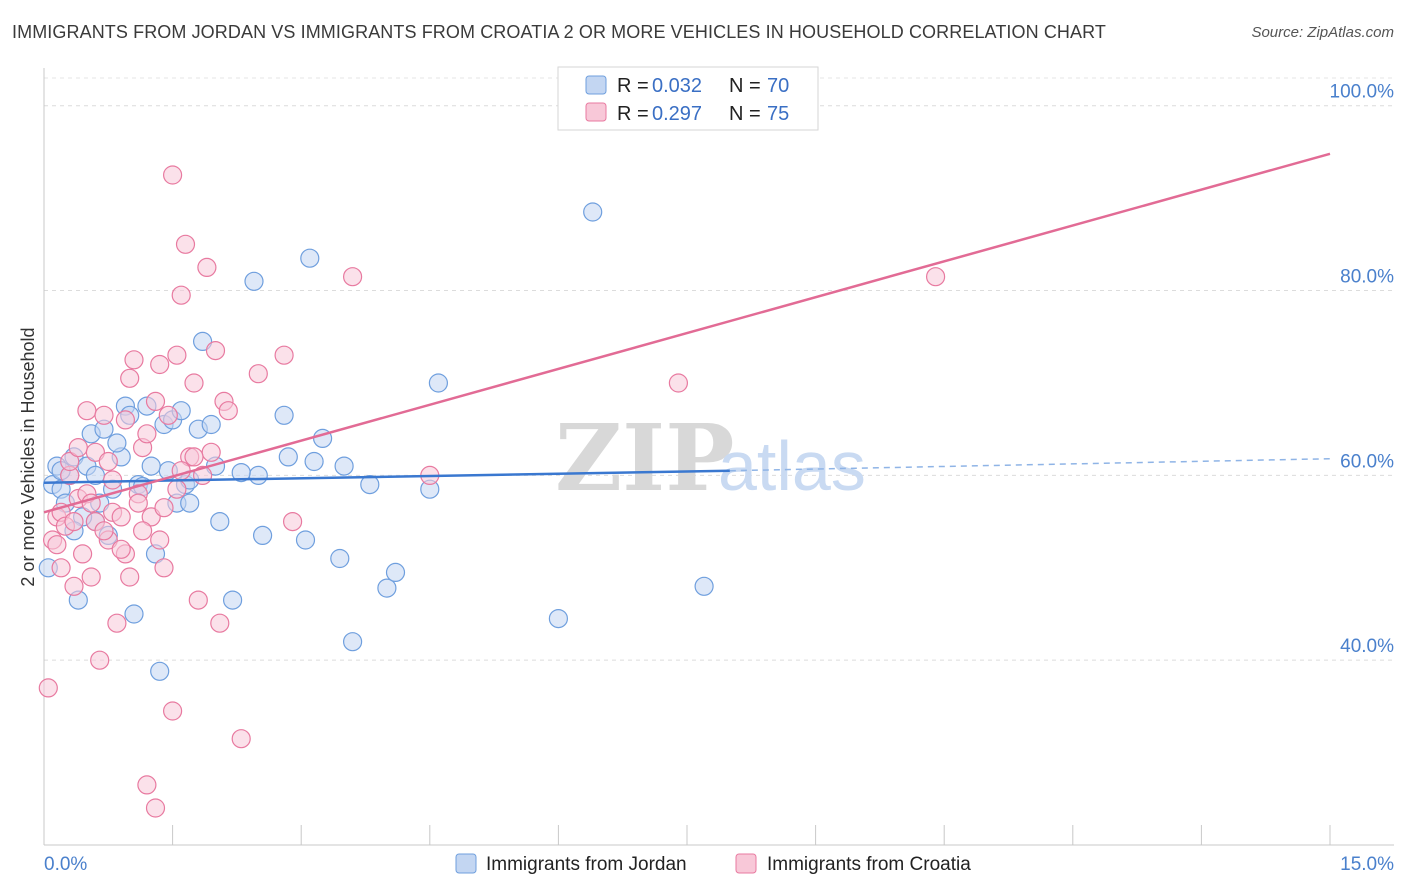 This screenshot has width=1406, height=892. Describe the element at coordinates (65, 864) in the screenshot. I see `x-tick-label-min: 0.0%` at that location.